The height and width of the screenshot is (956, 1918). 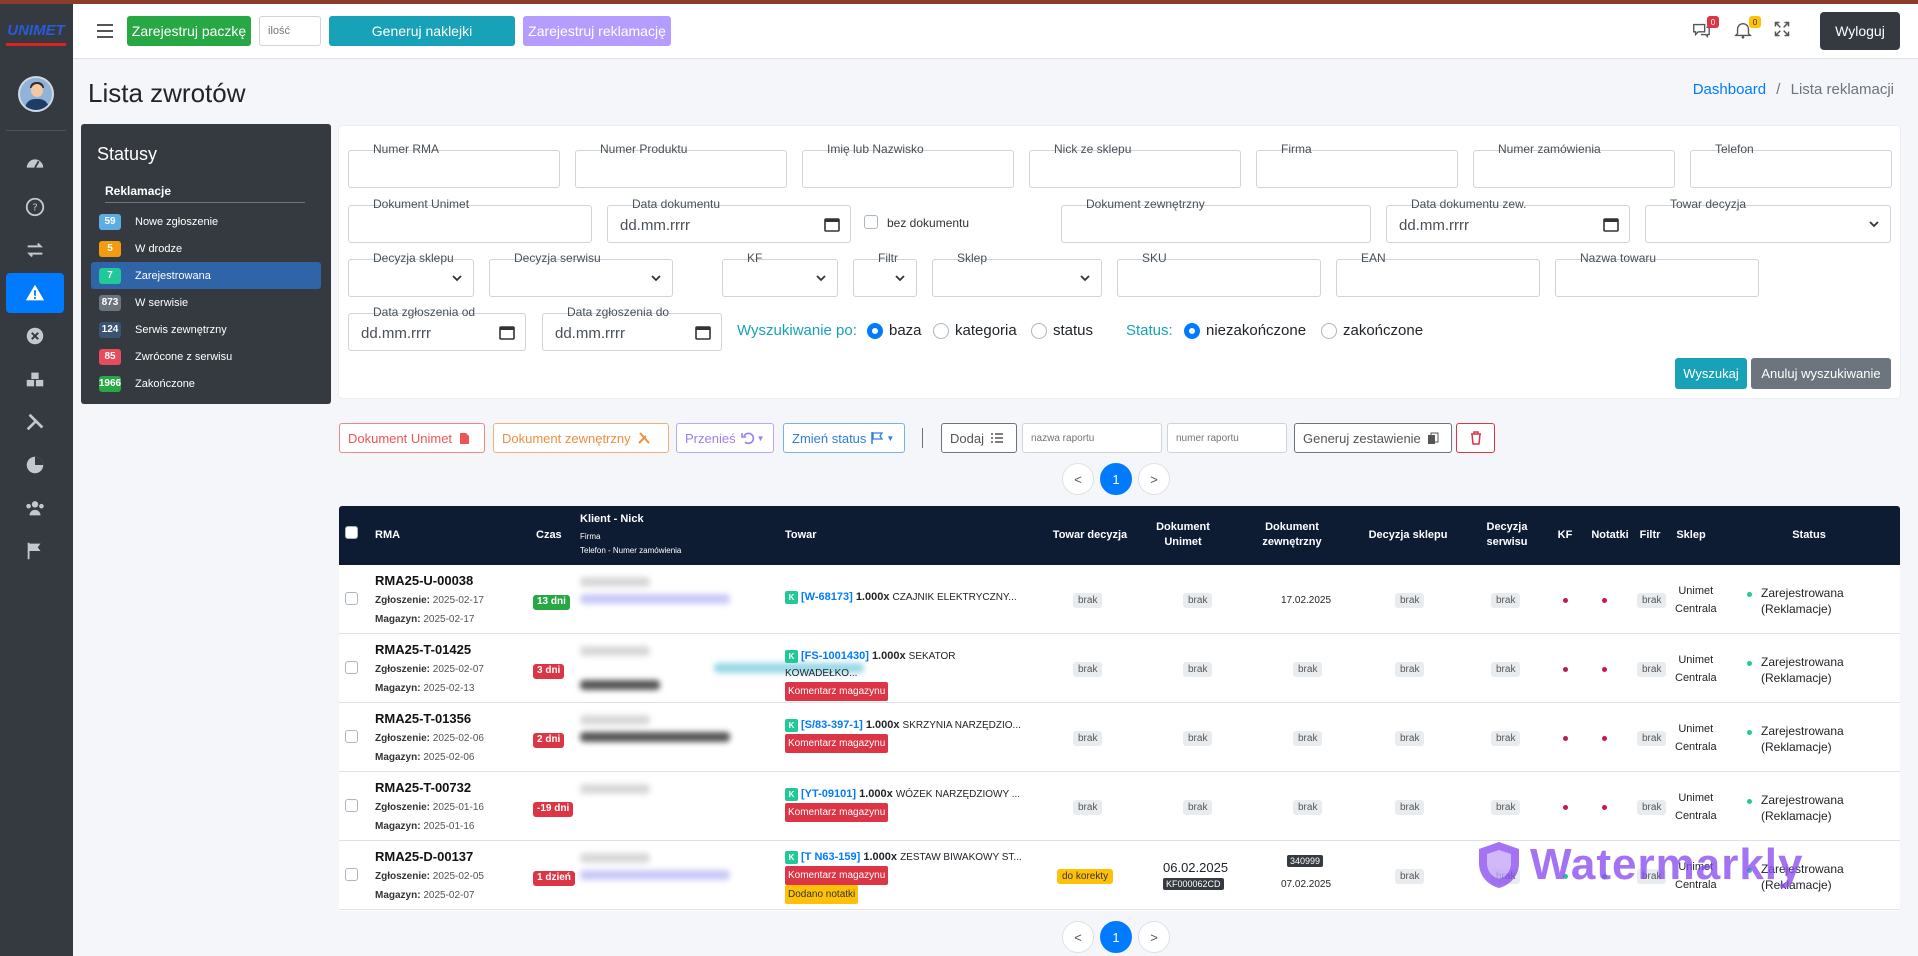 What do you see at coordinates (470, 224) in the screenshot?
I see `unimet-document-field: Dokument Unimet` at bounding box center [470, 224].